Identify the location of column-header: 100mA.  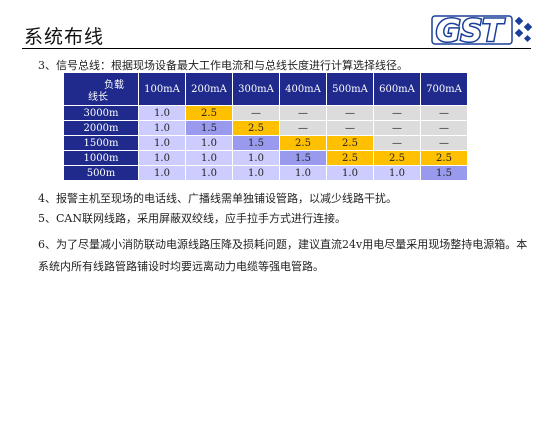
(162, 89).